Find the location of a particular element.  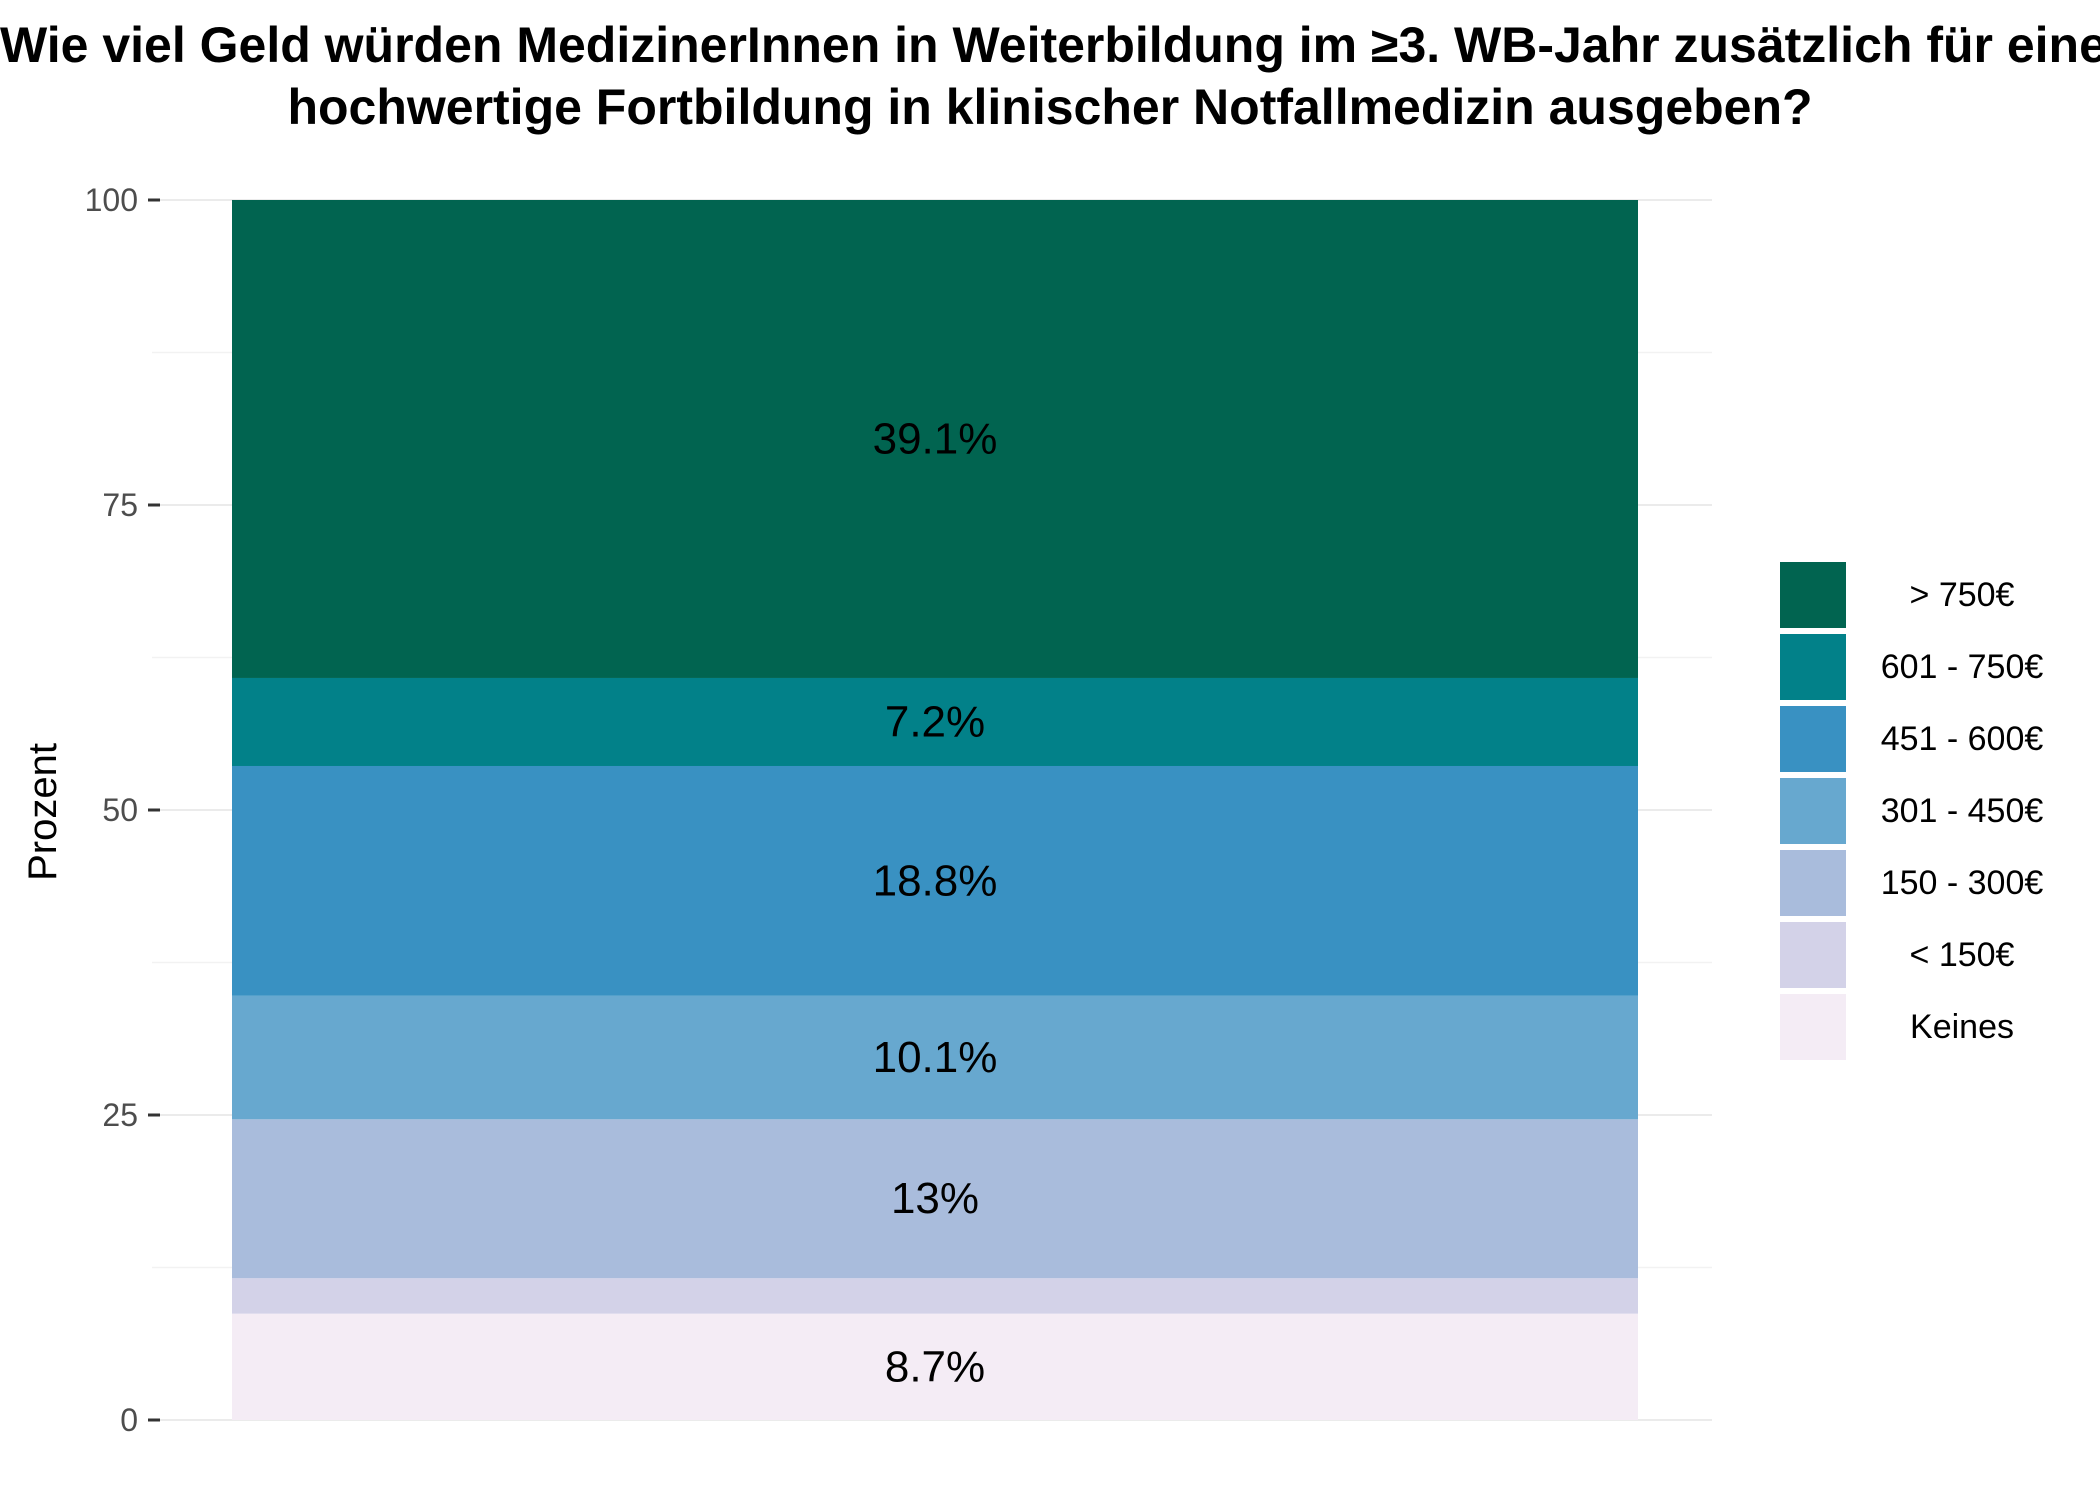

legend-label: 301 - 450€ is located at coordinates (1962, 811).